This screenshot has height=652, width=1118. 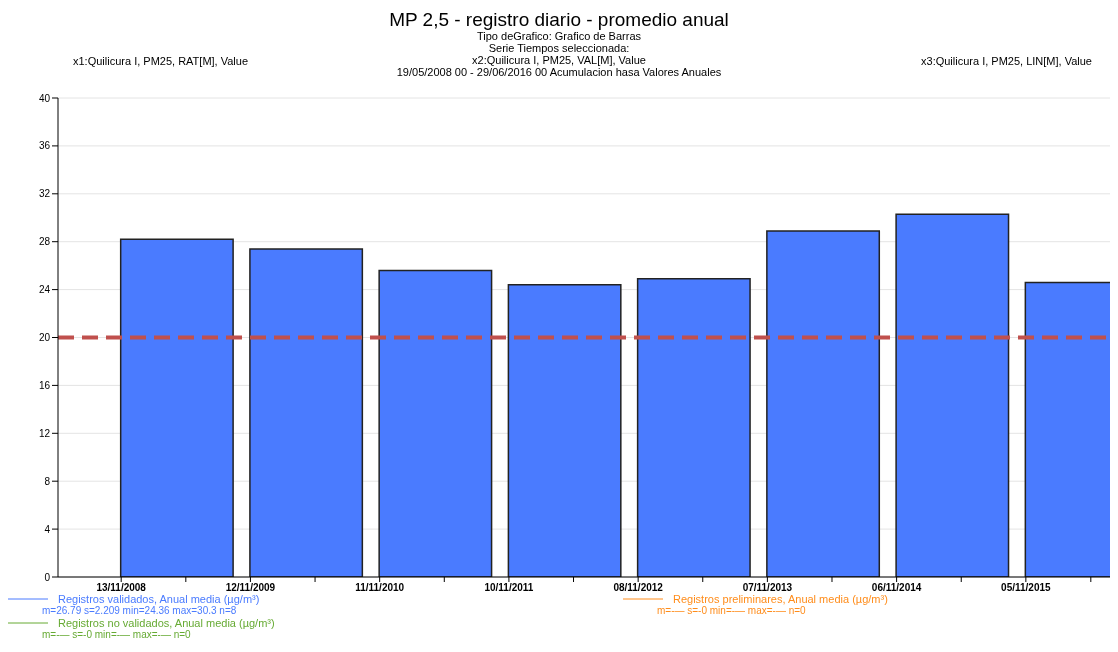 What do you see at coordinates (559, 19) in the screenshot?
I see `chart-title: MP 2,5 - registro diario - promedio anual` at bounding box center [559, 19].